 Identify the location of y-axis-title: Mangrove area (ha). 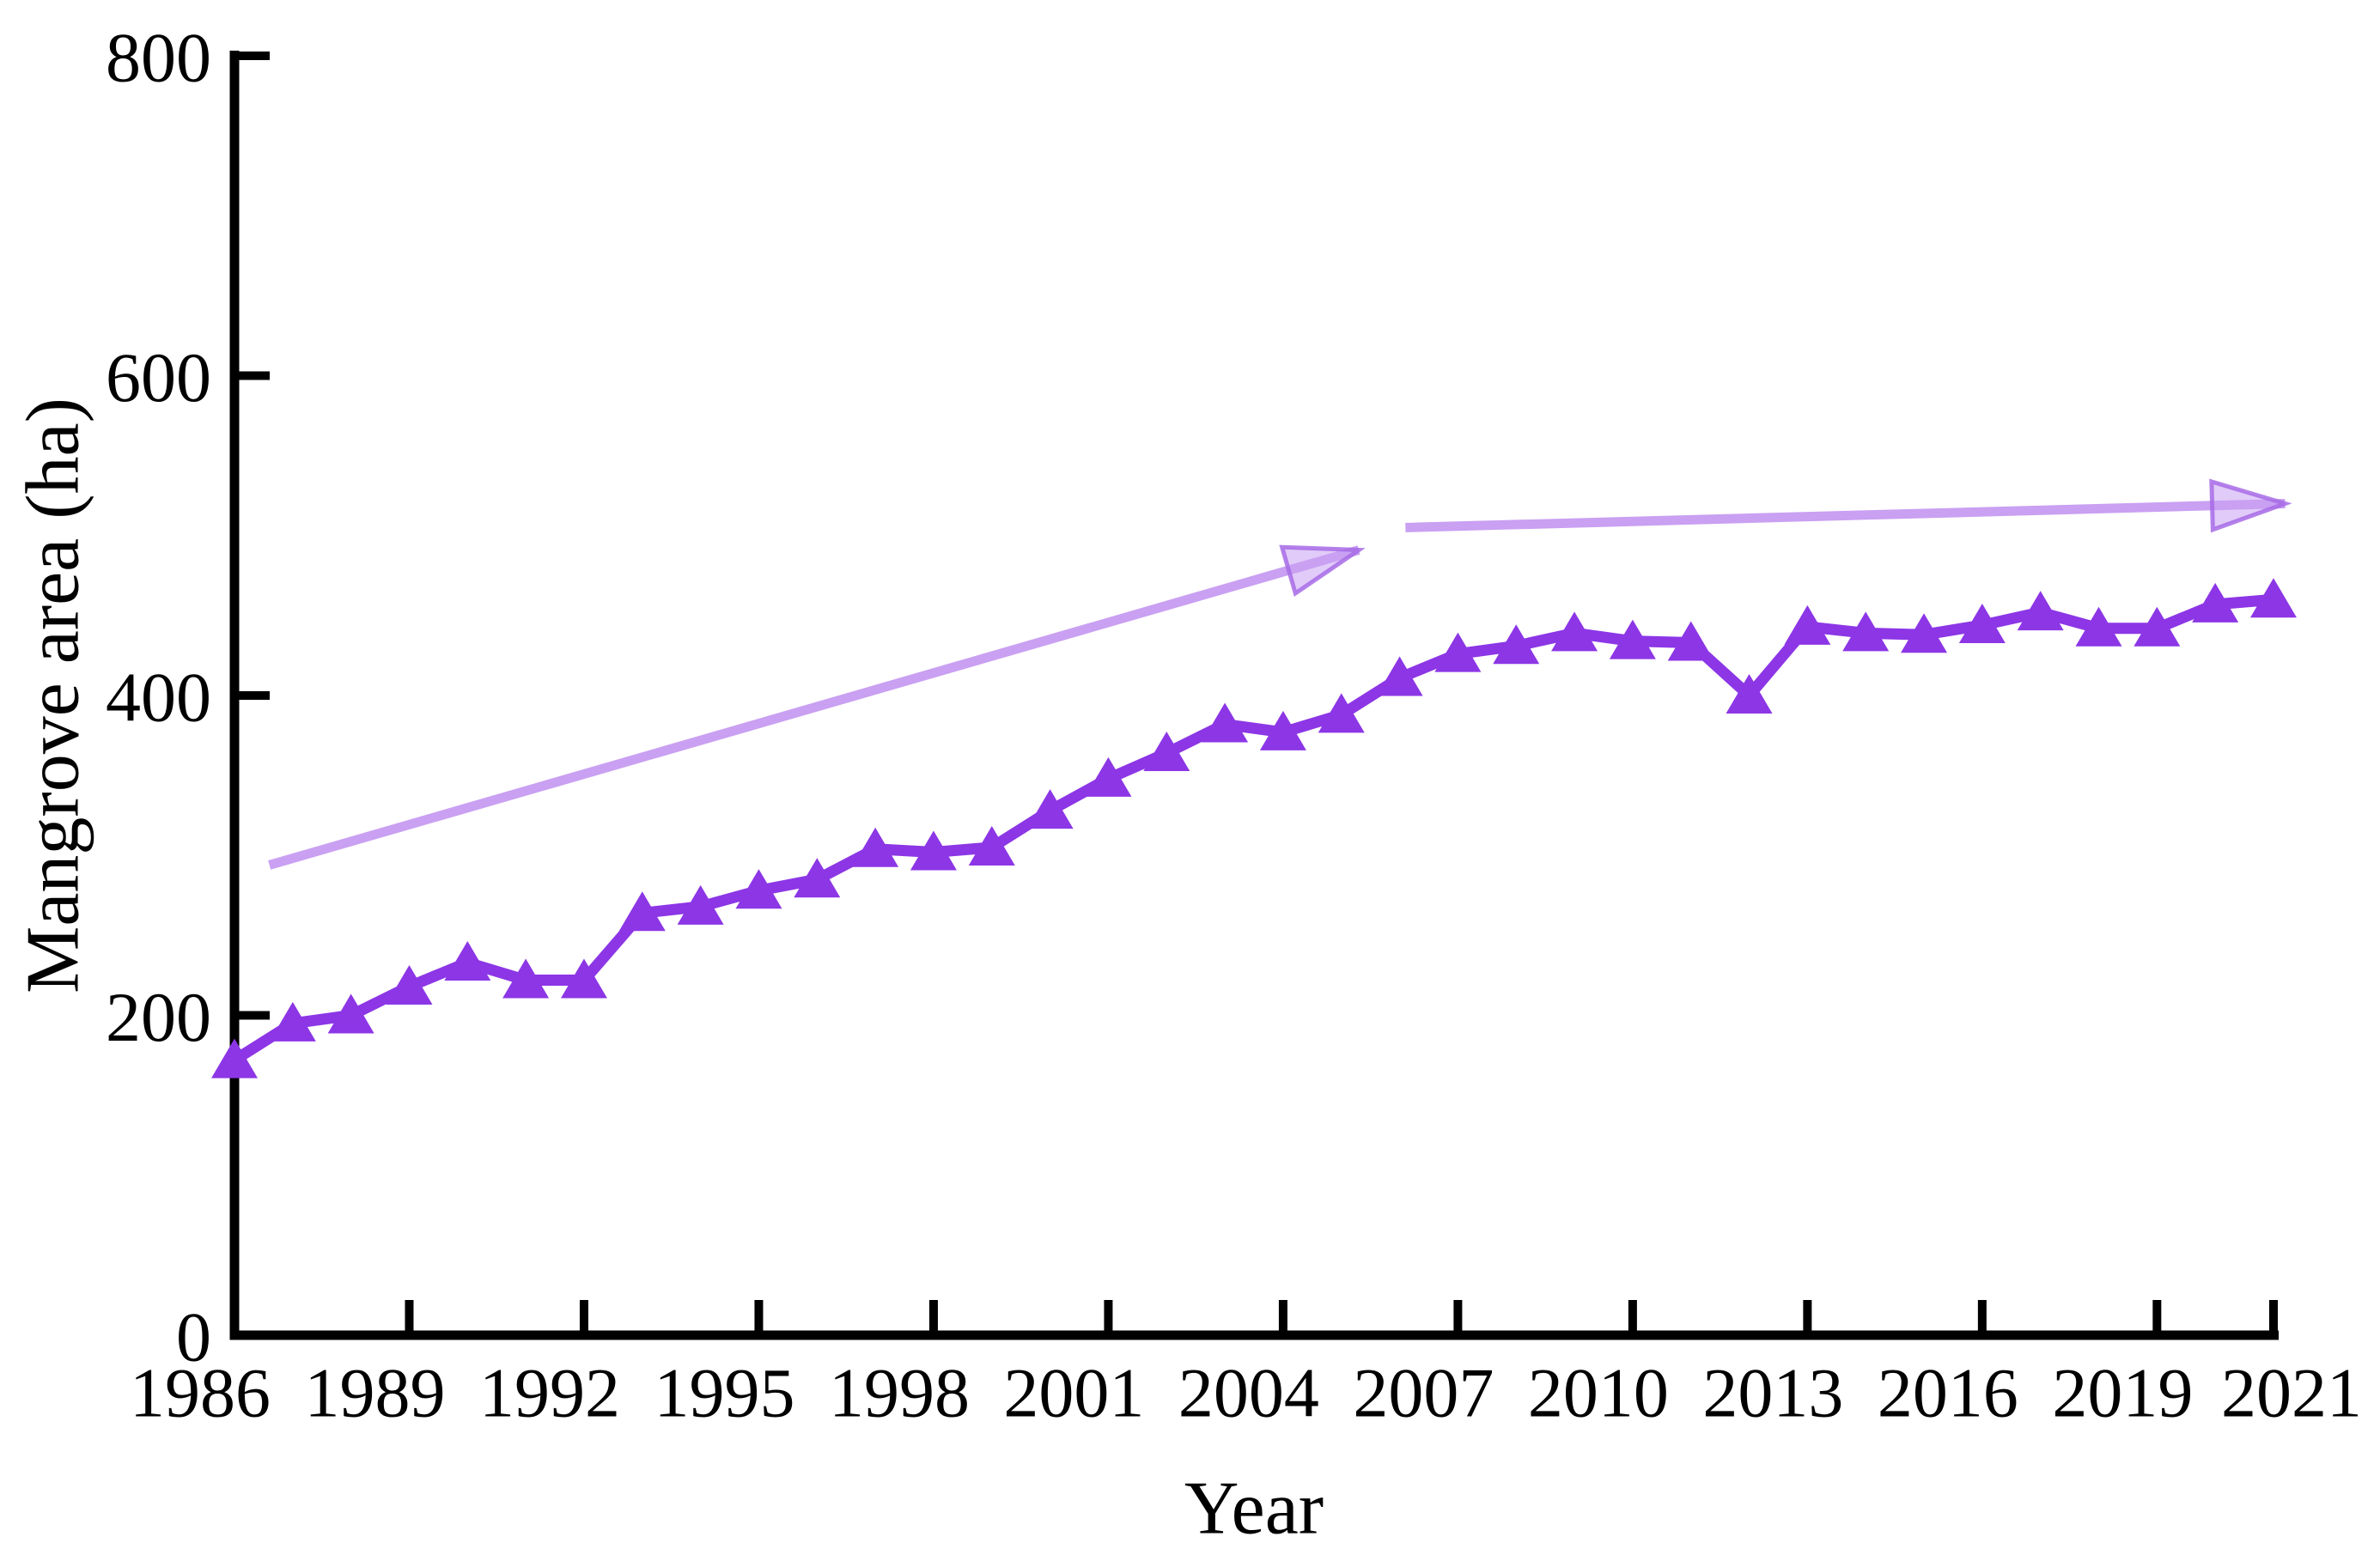
(54, 696).